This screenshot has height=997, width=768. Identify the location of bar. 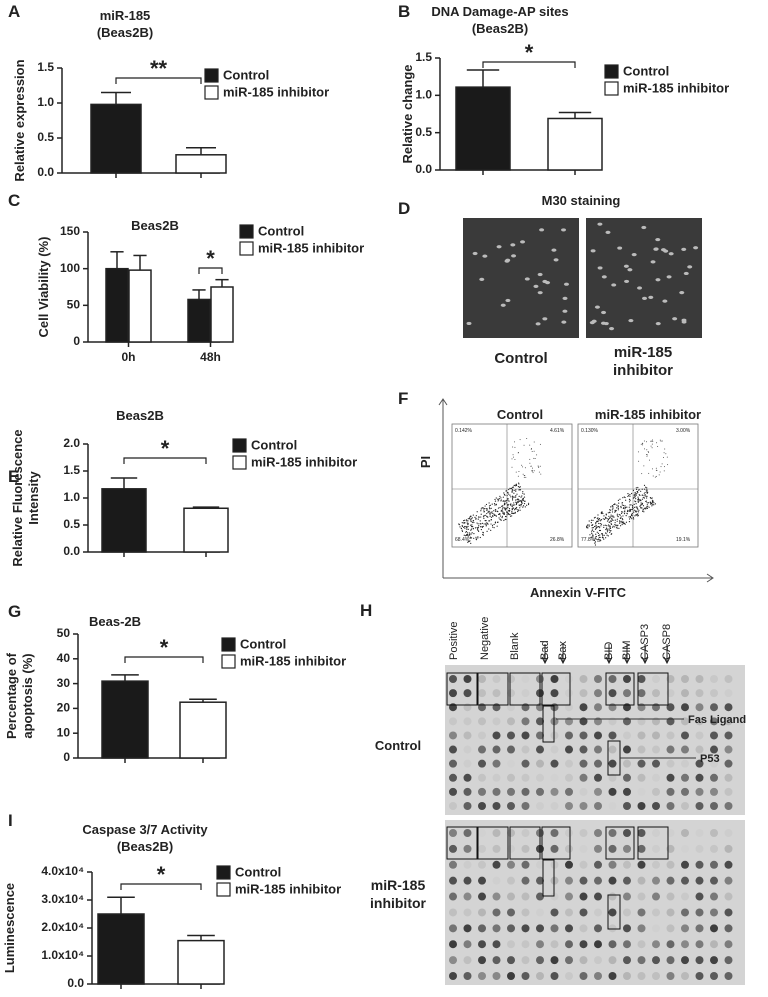
(483, 128).